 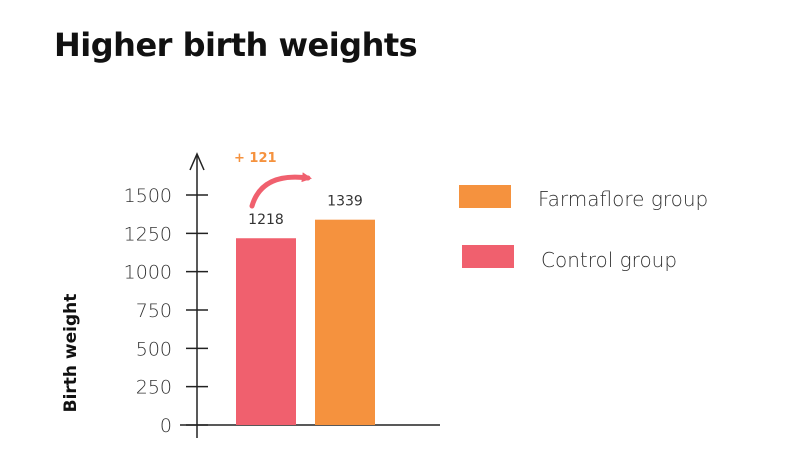 I want to click on legend: Farmaflore group Control group, so click(x=583, y=228).